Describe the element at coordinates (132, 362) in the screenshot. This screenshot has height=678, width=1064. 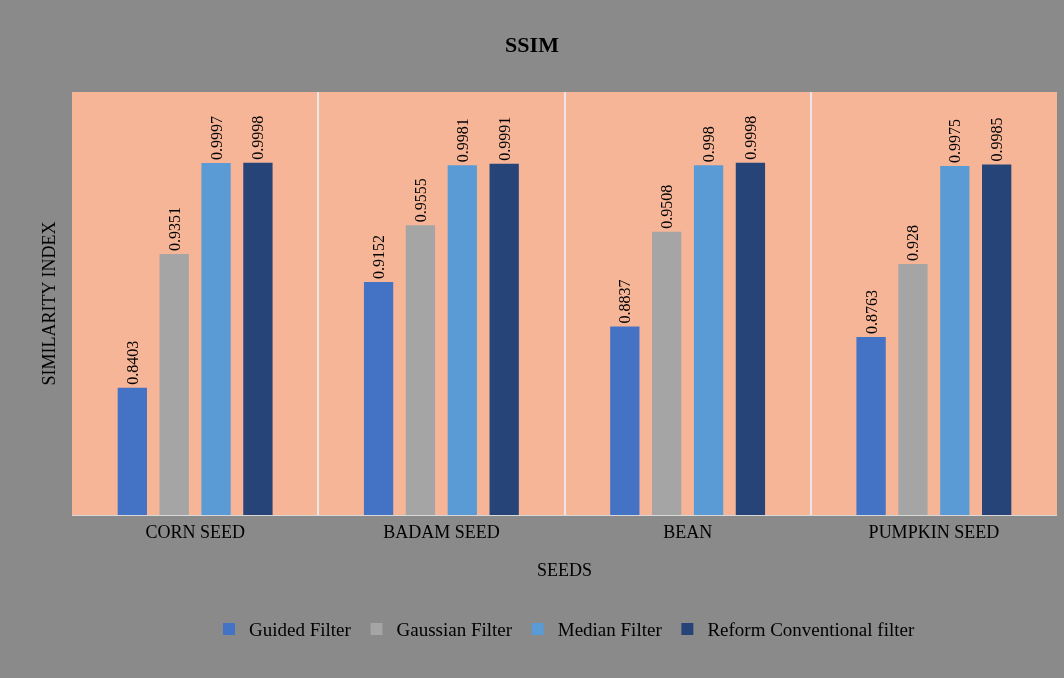
I see `data-label: 0.8403` at that location.